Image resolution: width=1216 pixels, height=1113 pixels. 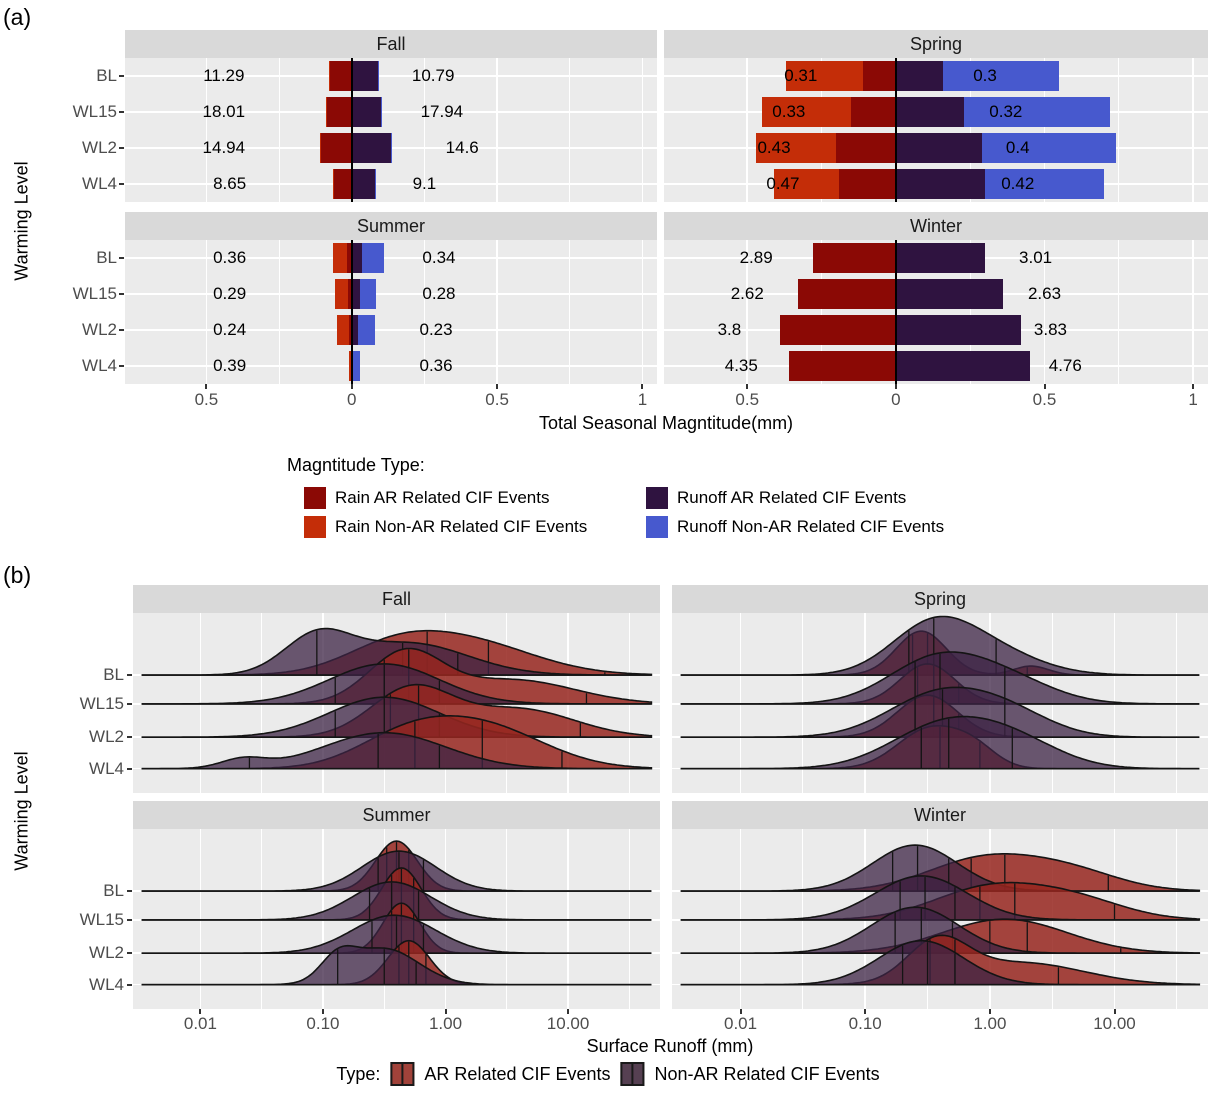 I want to click on runoff-value-label: 14.6, so click(x=462, y=147).